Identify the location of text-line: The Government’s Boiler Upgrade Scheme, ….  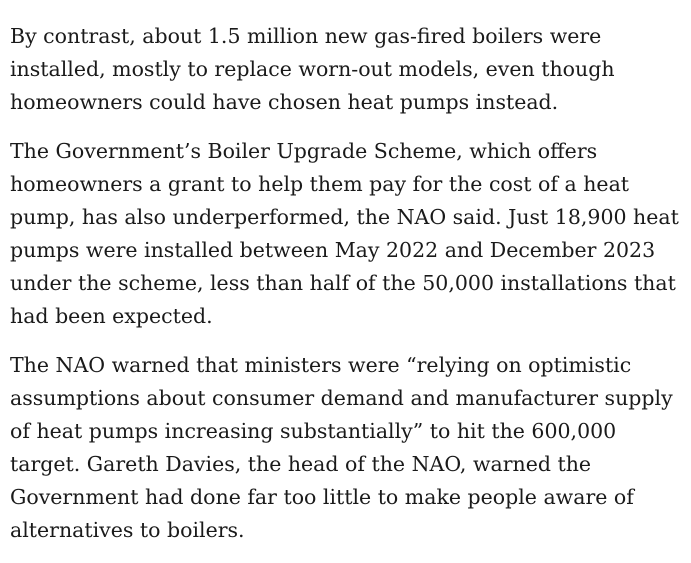
(304, 151).